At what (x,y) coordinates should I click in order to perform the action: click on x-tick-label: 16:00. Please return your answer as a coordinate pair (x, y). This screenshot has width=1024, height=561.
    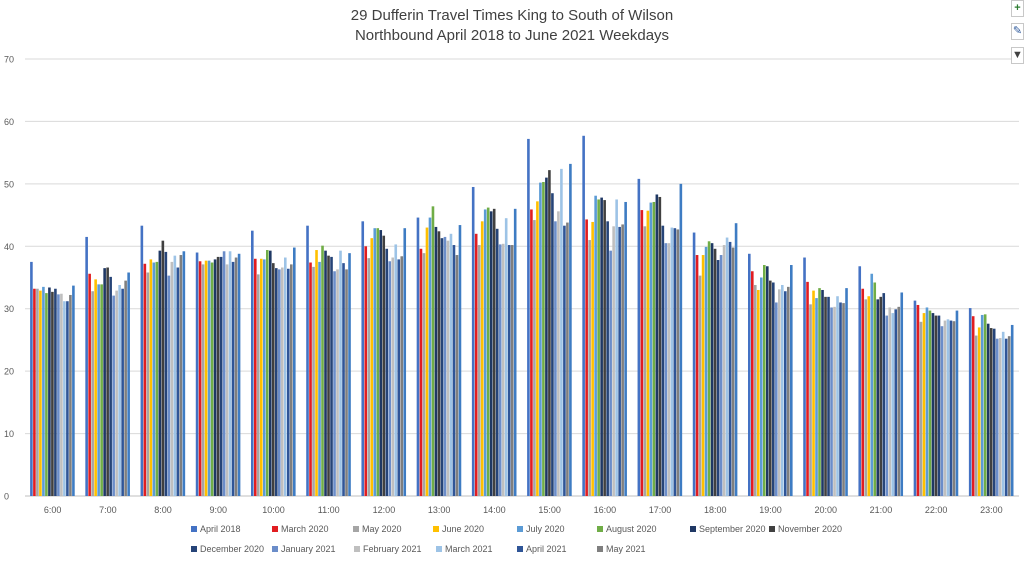
    Looking at the image, I should click on (605, 510).